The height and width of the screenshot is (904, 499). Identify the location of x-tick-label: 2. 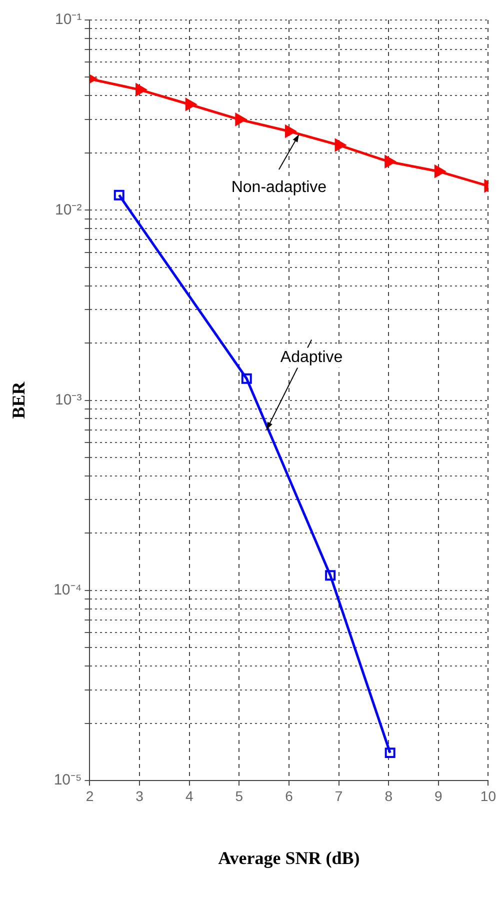
(90, 796).